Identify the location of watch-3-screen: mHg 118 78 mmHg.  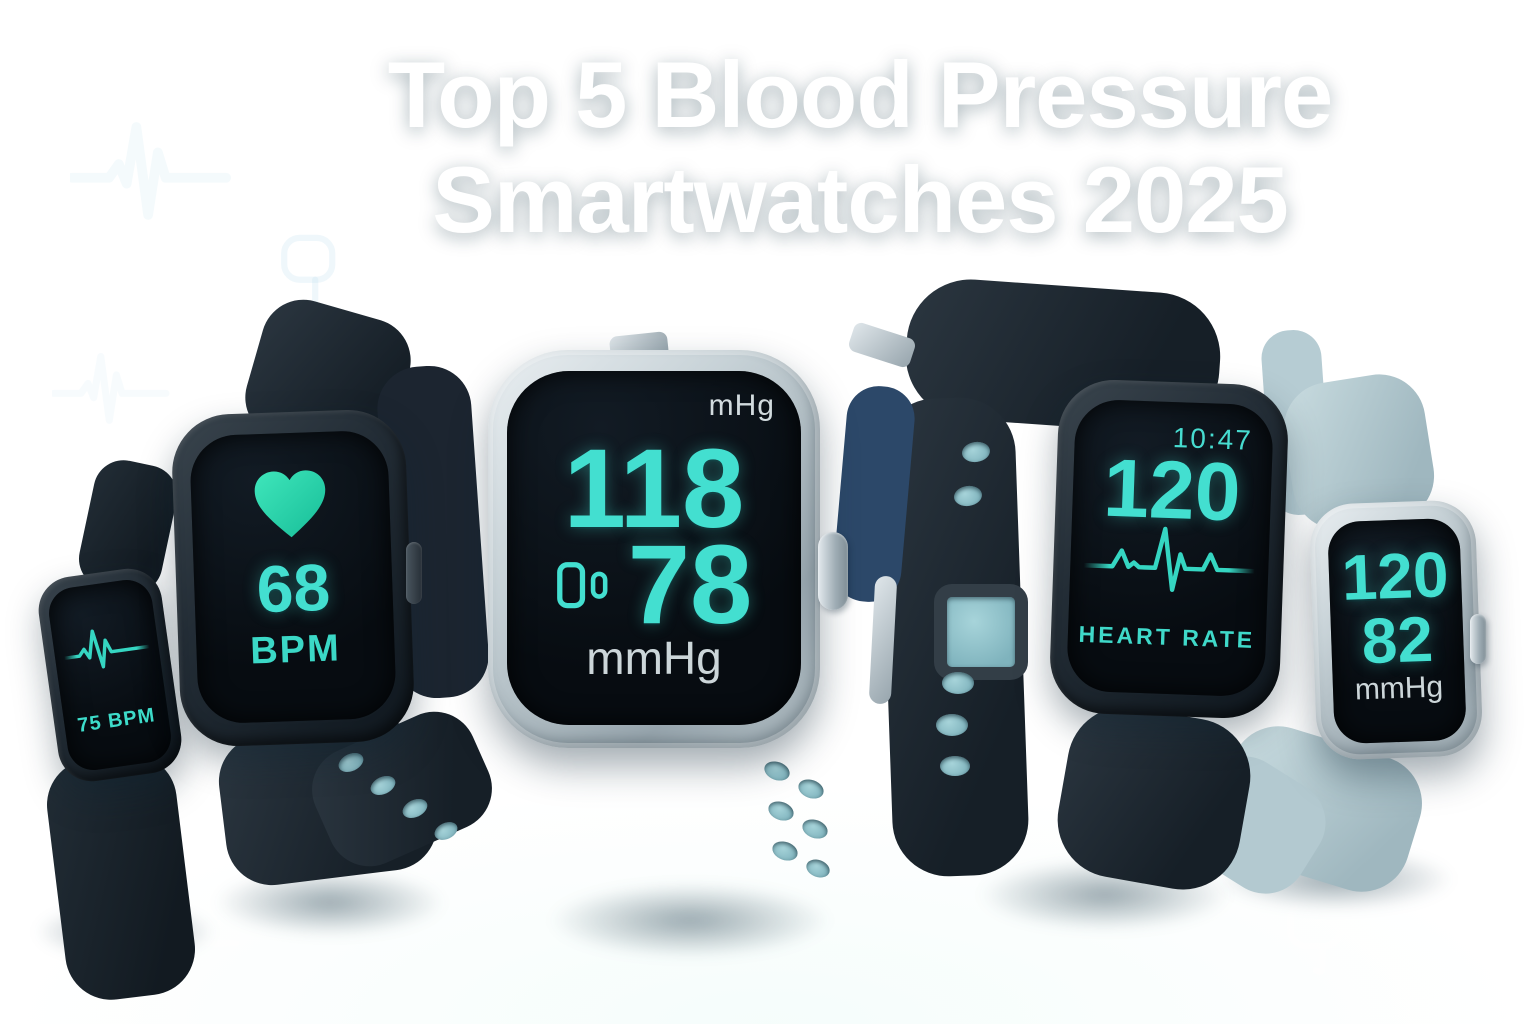
(654, 548).